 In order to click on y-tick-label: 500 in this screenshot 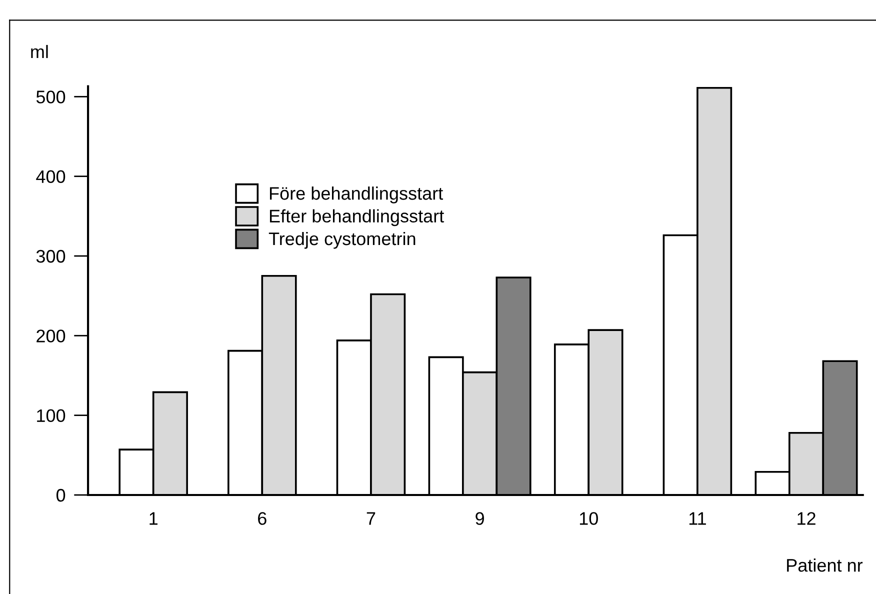, I will do `click(51, 97)`.